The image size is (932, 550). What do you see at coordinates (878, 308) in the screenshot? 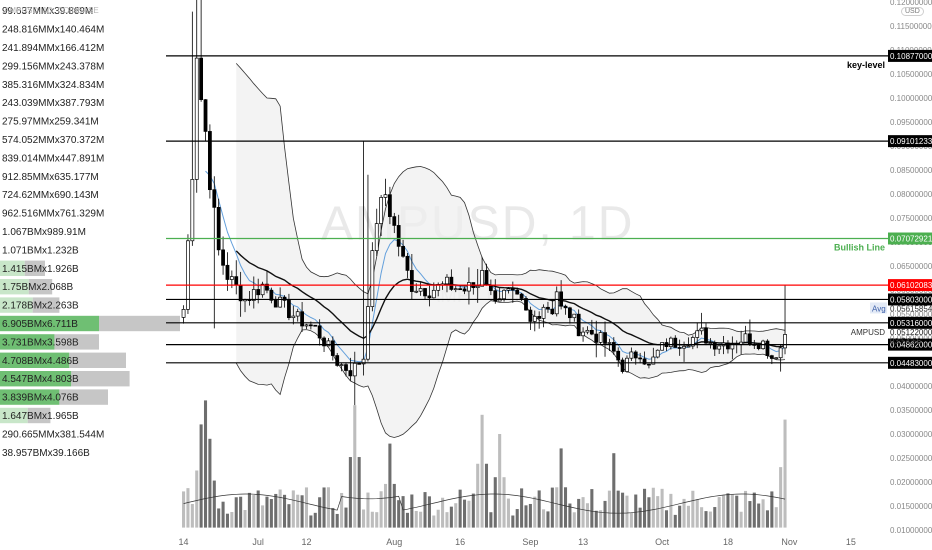
I see `avg-tag` at bounding box center [878, 308].